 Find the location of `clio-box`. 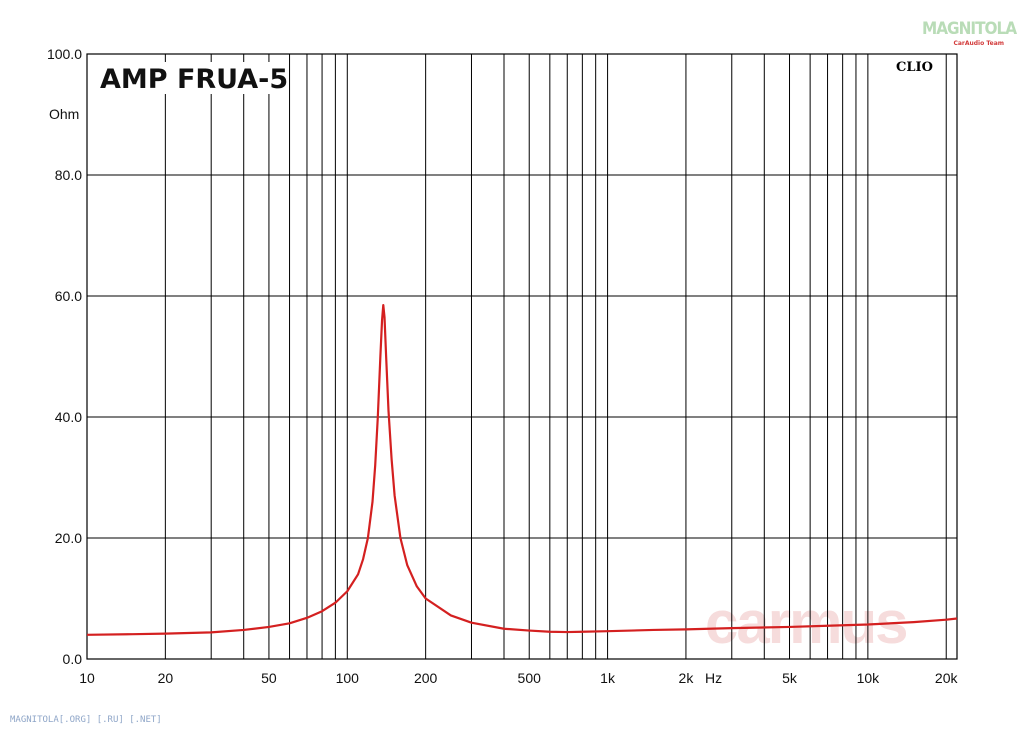

clio-box is located at coordinates (919, 66).